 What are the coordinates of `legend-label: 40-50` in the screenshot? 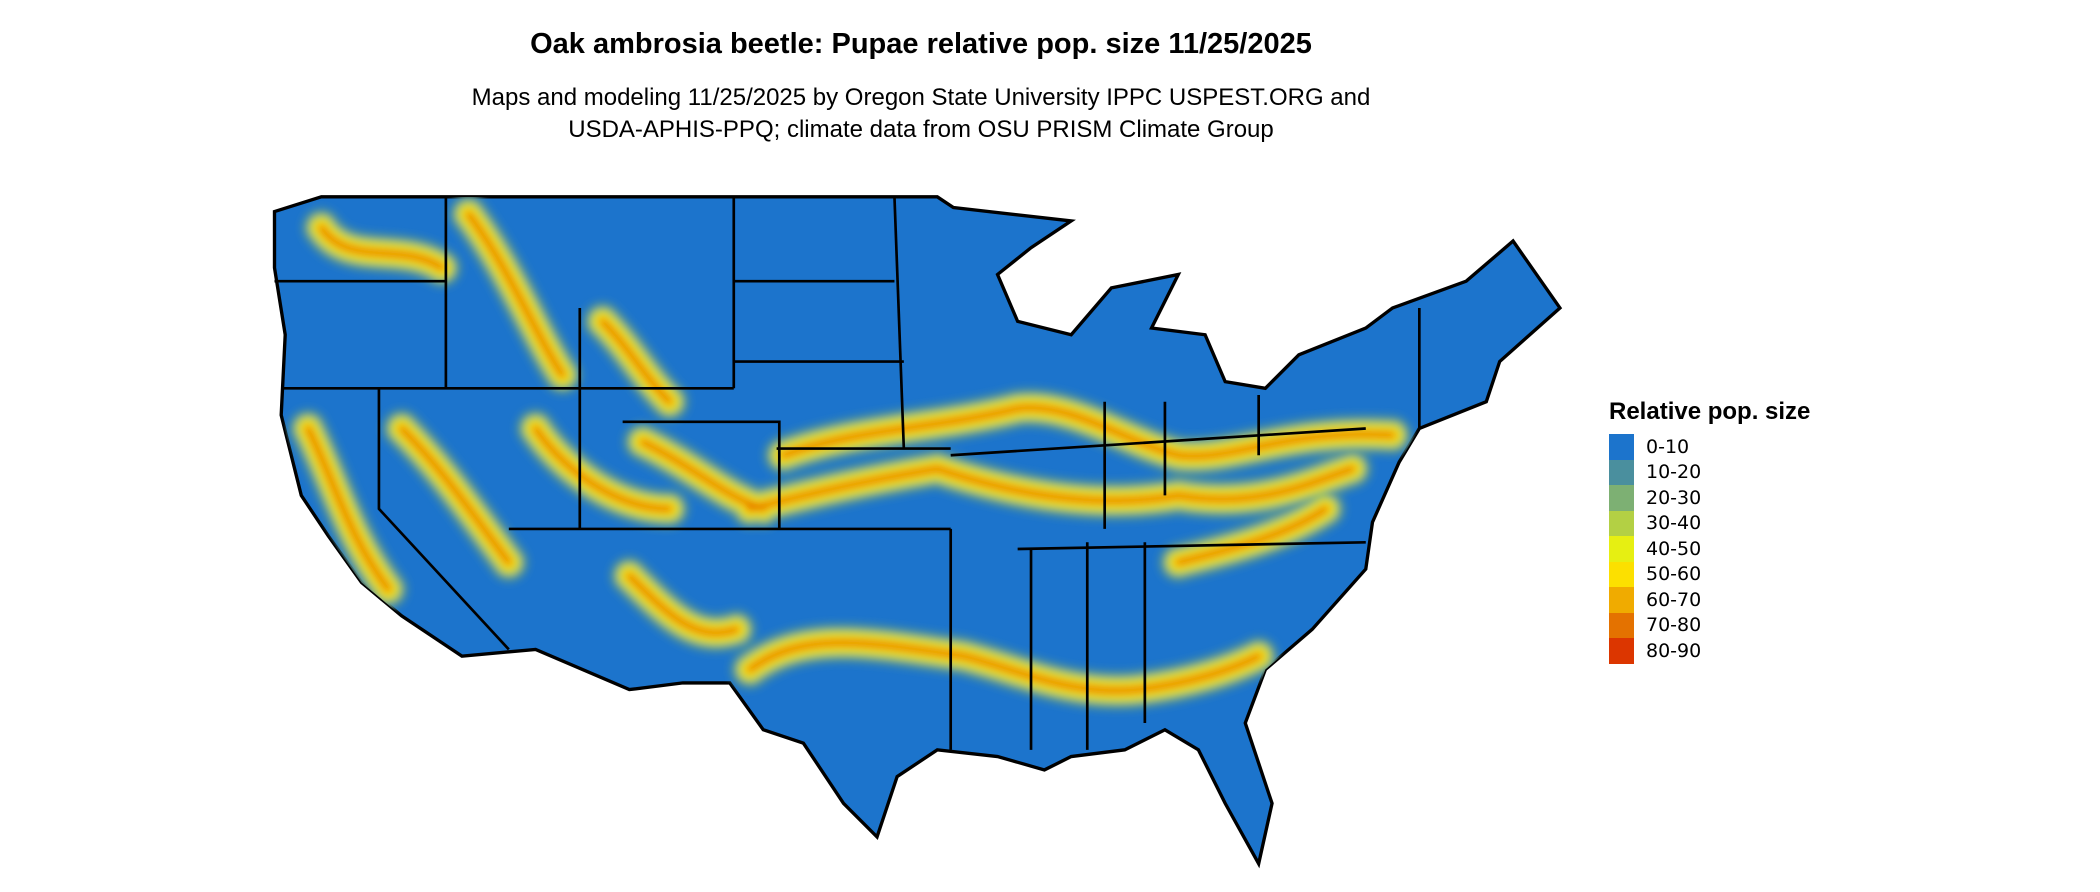 It's located at (1674, 548).